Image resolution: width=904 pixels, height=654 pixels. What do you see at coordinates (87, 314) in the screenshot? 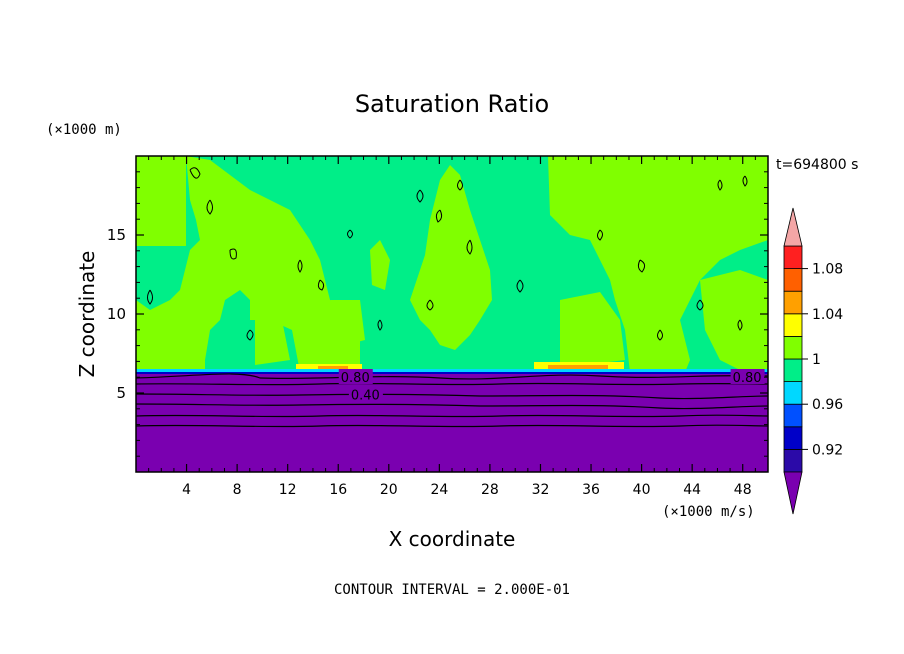
I see `y-axis-label: Z coordinate` at bounding box center [87, 314].